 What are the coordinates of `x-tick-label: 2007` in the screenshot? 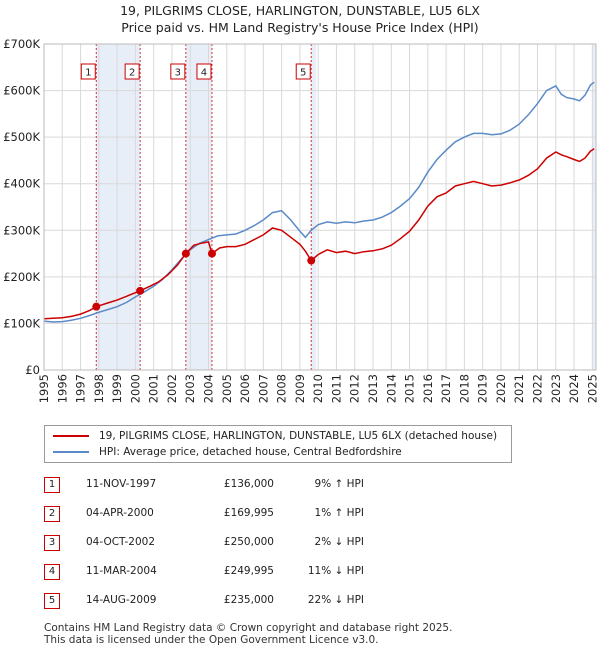 It's located at (263, 388).